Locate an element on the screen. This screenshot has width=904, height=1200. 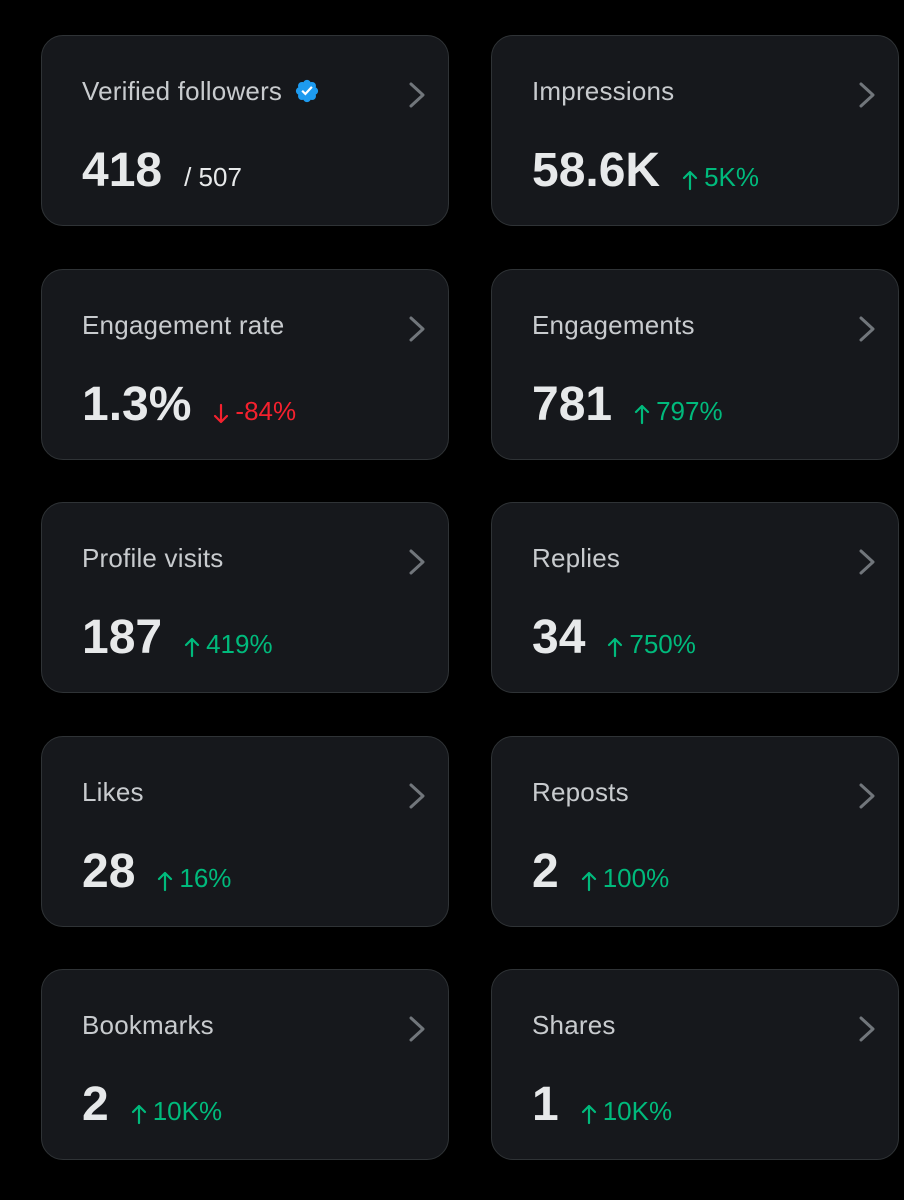
card-label-row: Shares is located at coordinates (574, 1025).